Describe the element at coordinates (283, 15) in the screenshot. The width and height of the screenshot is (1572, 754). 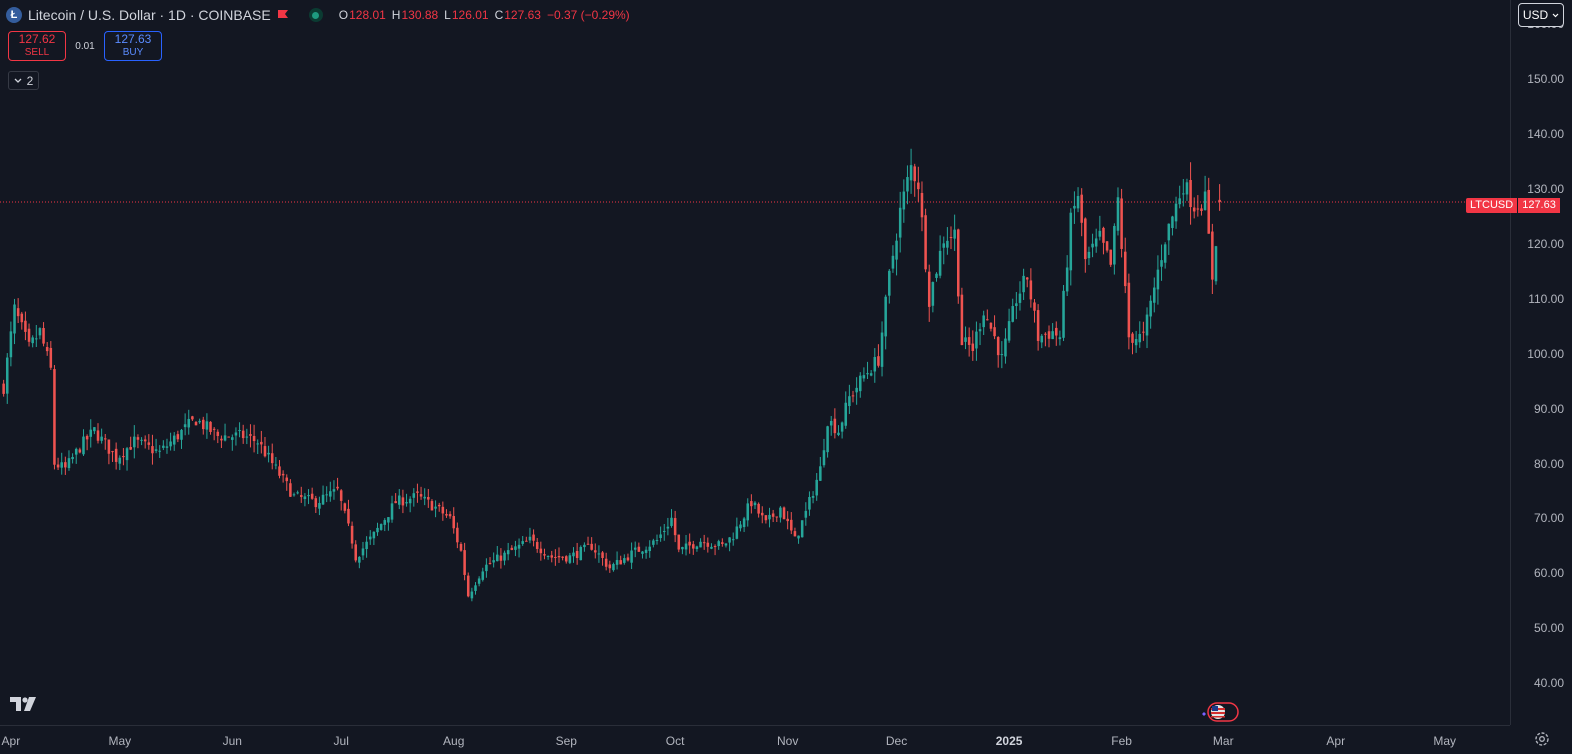
I see `flag-icon` at that location.